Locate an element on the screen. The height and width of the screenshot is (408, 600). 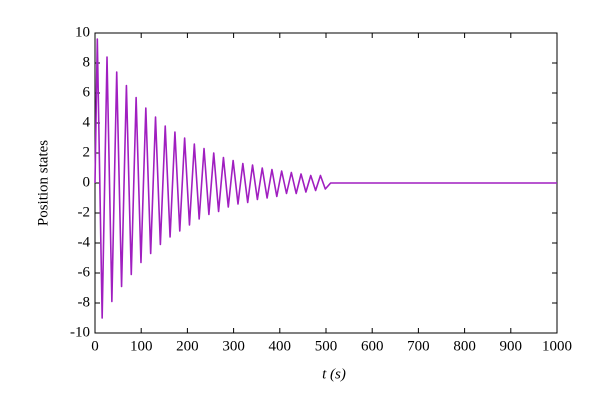
y-tick-label: -2 is located at coordinates (84, 212).